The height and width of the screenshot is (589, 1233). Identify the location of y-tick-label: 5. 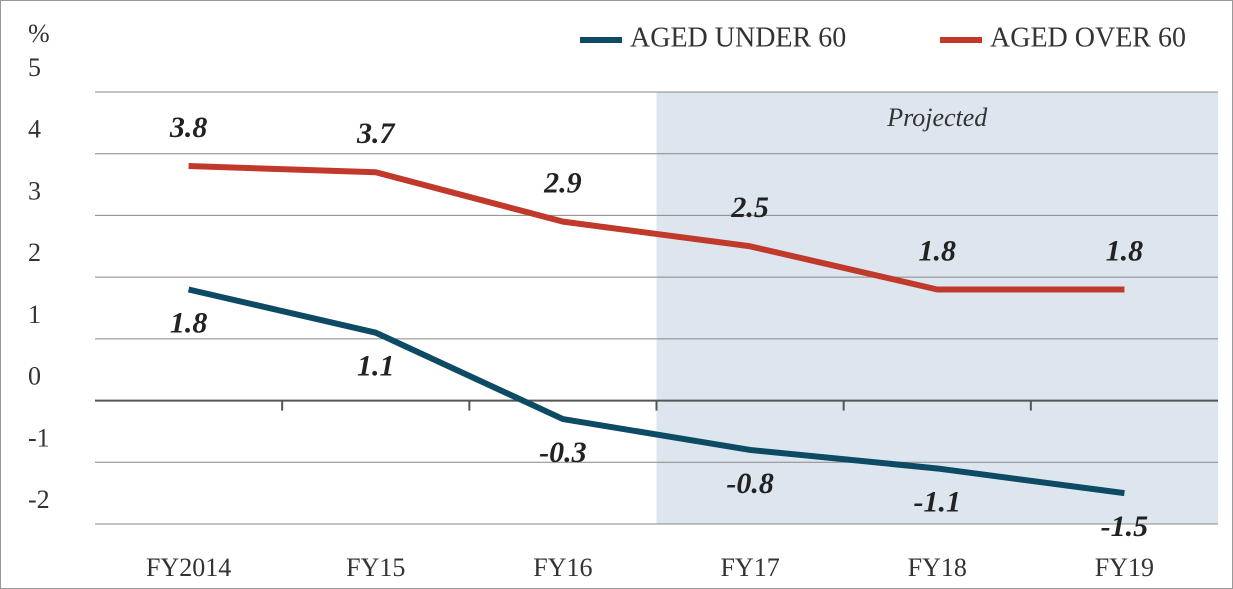
(34, 67).